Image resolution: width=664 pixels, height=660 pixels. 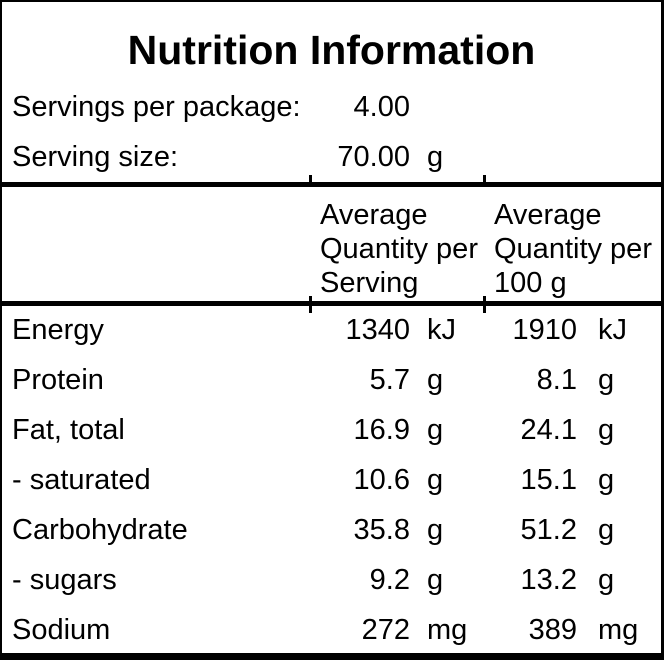 I want to click on nutrient-label: Energy, so click(x=58, y=330).